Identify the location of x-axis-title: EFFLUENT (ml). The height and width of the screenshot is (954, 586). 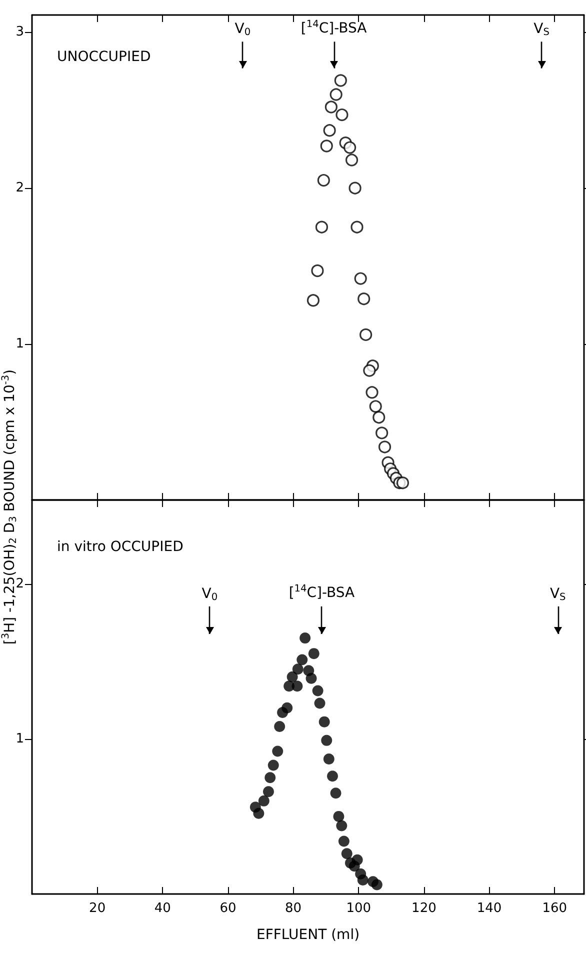
(308, 935).